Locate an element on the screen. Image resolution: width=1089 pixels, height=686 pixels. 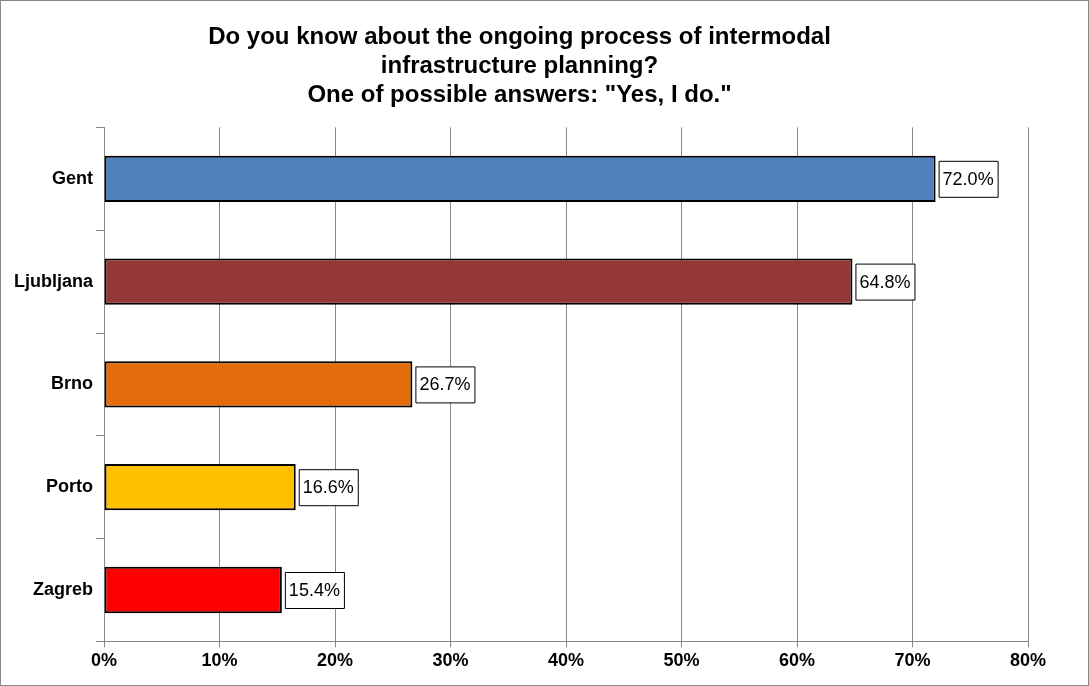
x-tick-label: 10% is located at coordinates (219, 660).